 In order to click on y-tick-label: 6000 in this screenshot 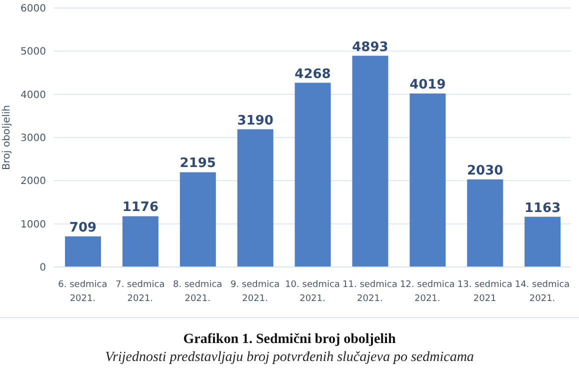, I will do `click(33, 9)`.